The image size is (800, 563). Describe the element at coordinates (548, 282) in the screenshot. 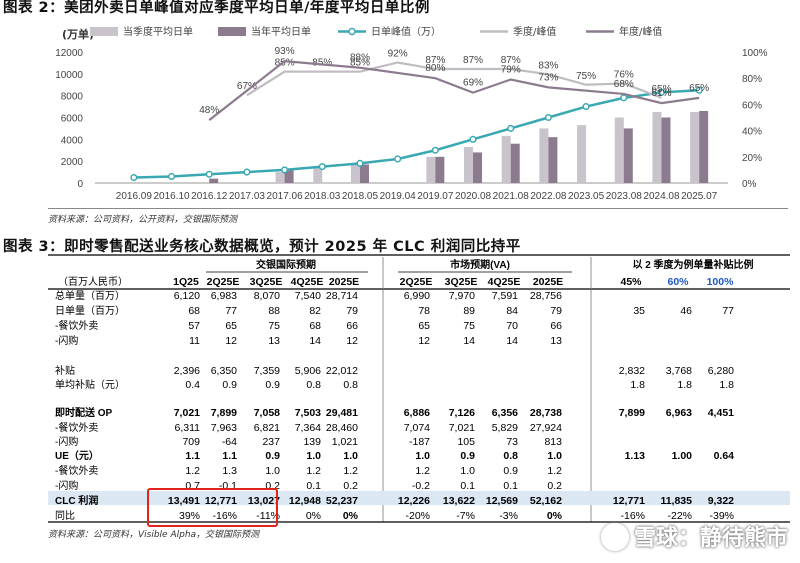

I see `column-header: 2025E` at that location.